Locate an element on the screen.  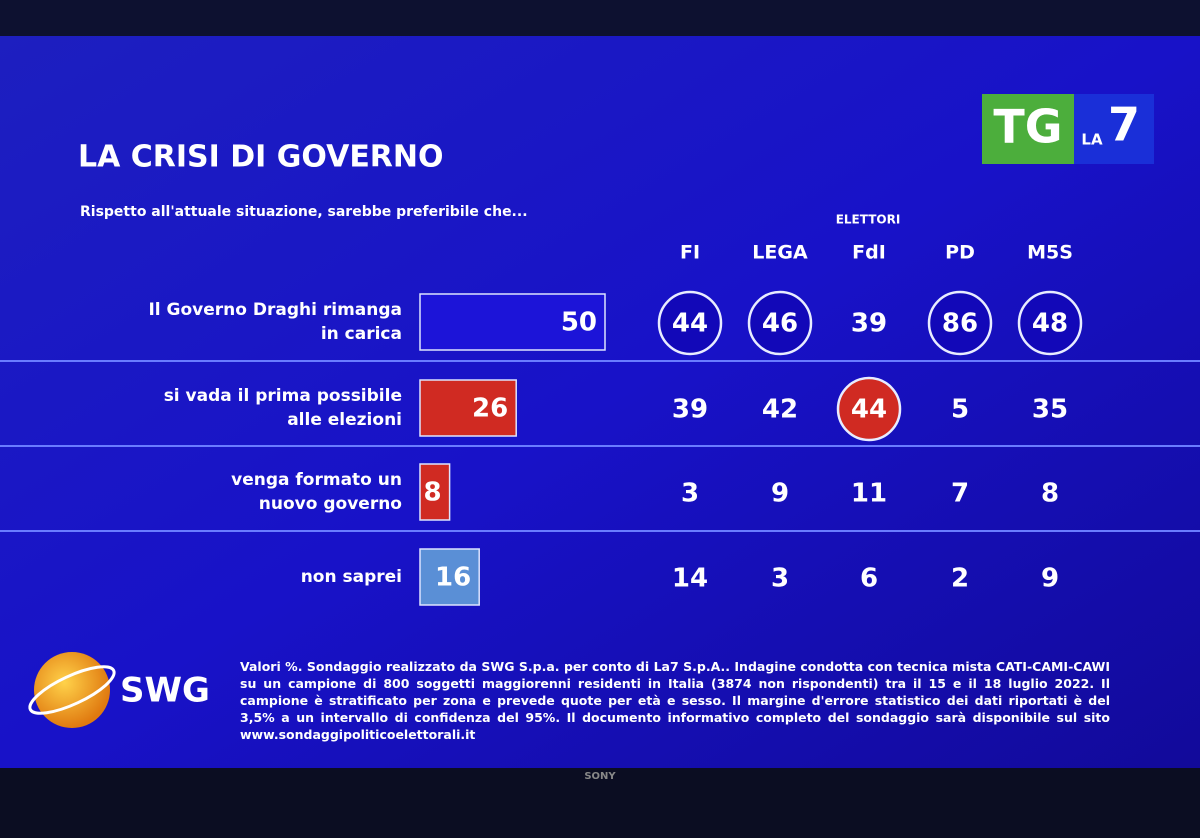
cell-value: 35 is located at coordinates (1050, 410).